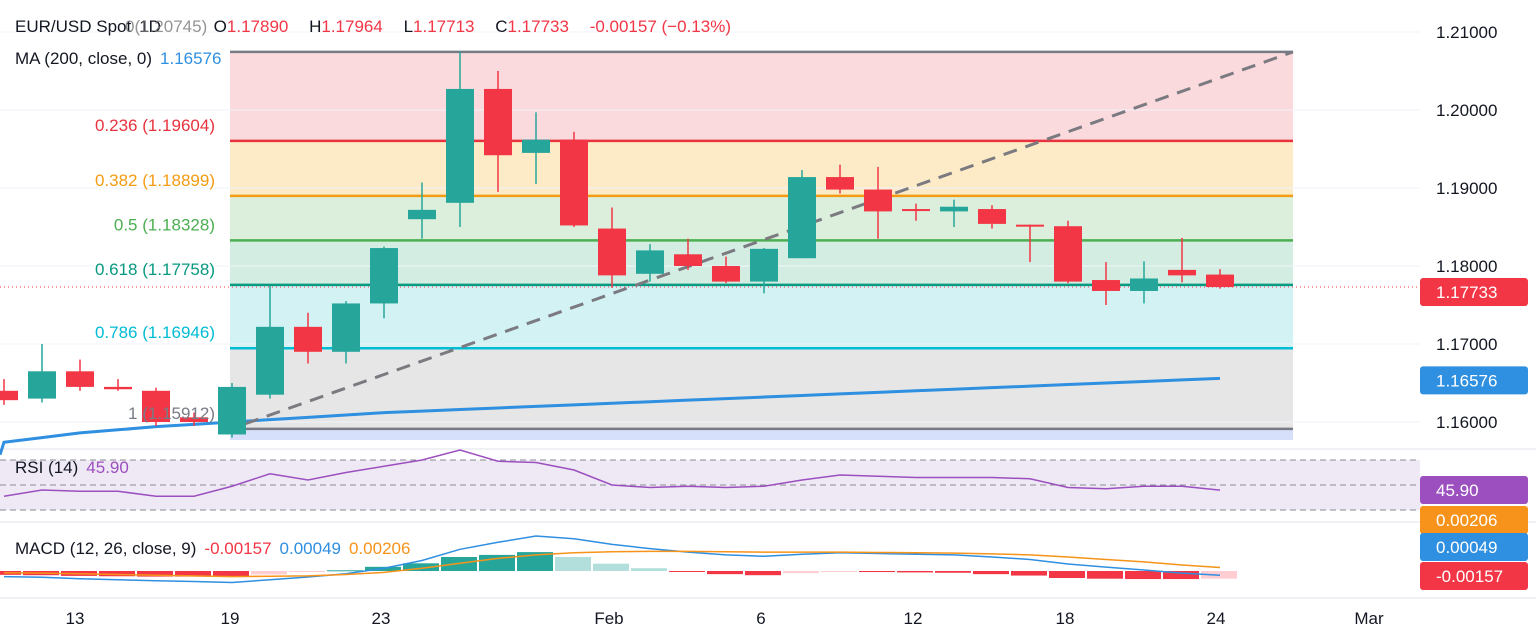  I want to click on change-value: -0.00157 (−0.13%), so click(660, 26).